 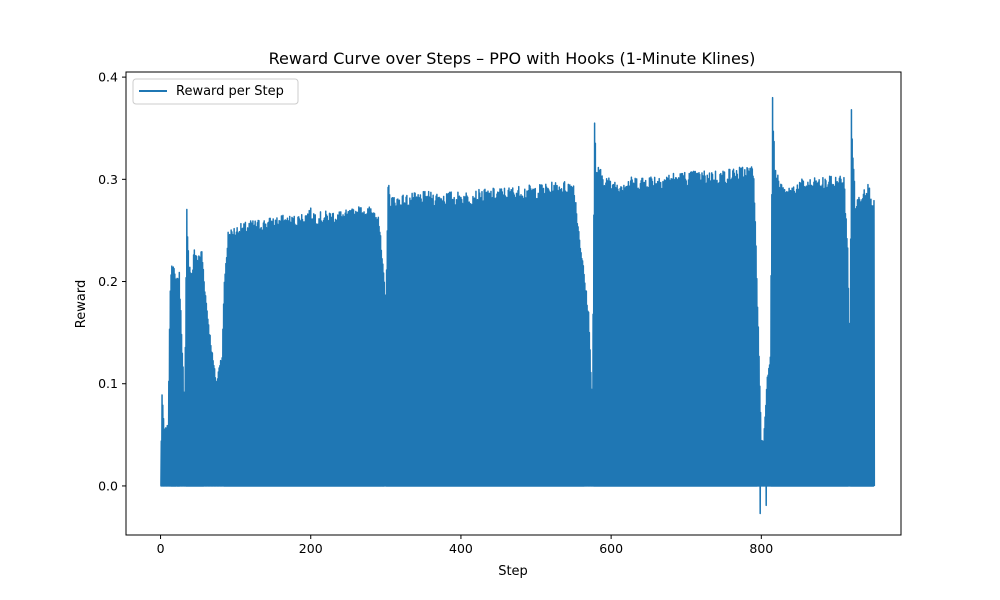 I want to click on x-axis: 0 200 400 600 800, so click(x=465, y=545).